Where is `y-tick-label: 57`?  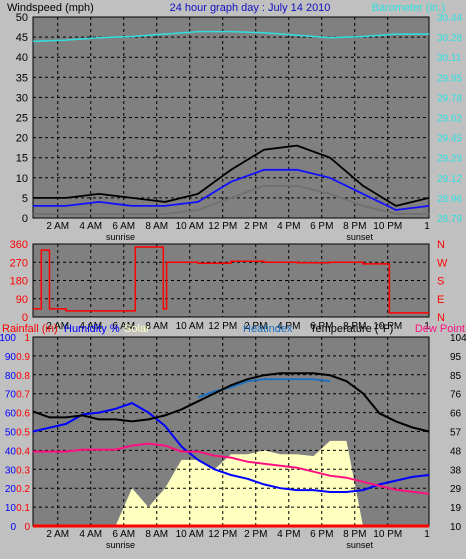 y-tick-label: 57 is located at coordinates (456, 433).